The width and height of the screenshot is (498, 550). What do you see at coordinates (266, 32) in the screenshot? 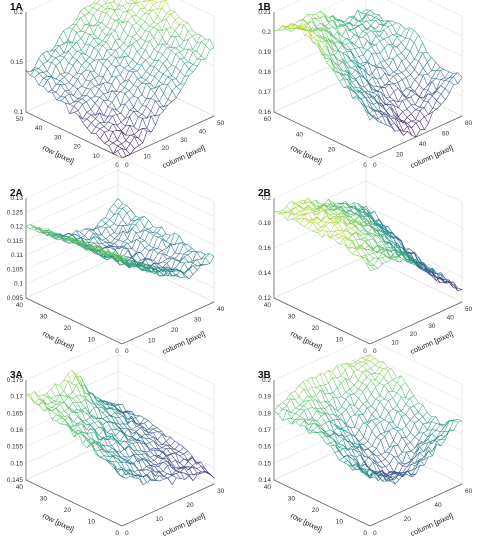
I see `z-tick-label: 0.2` at bounding box center [266, 32].